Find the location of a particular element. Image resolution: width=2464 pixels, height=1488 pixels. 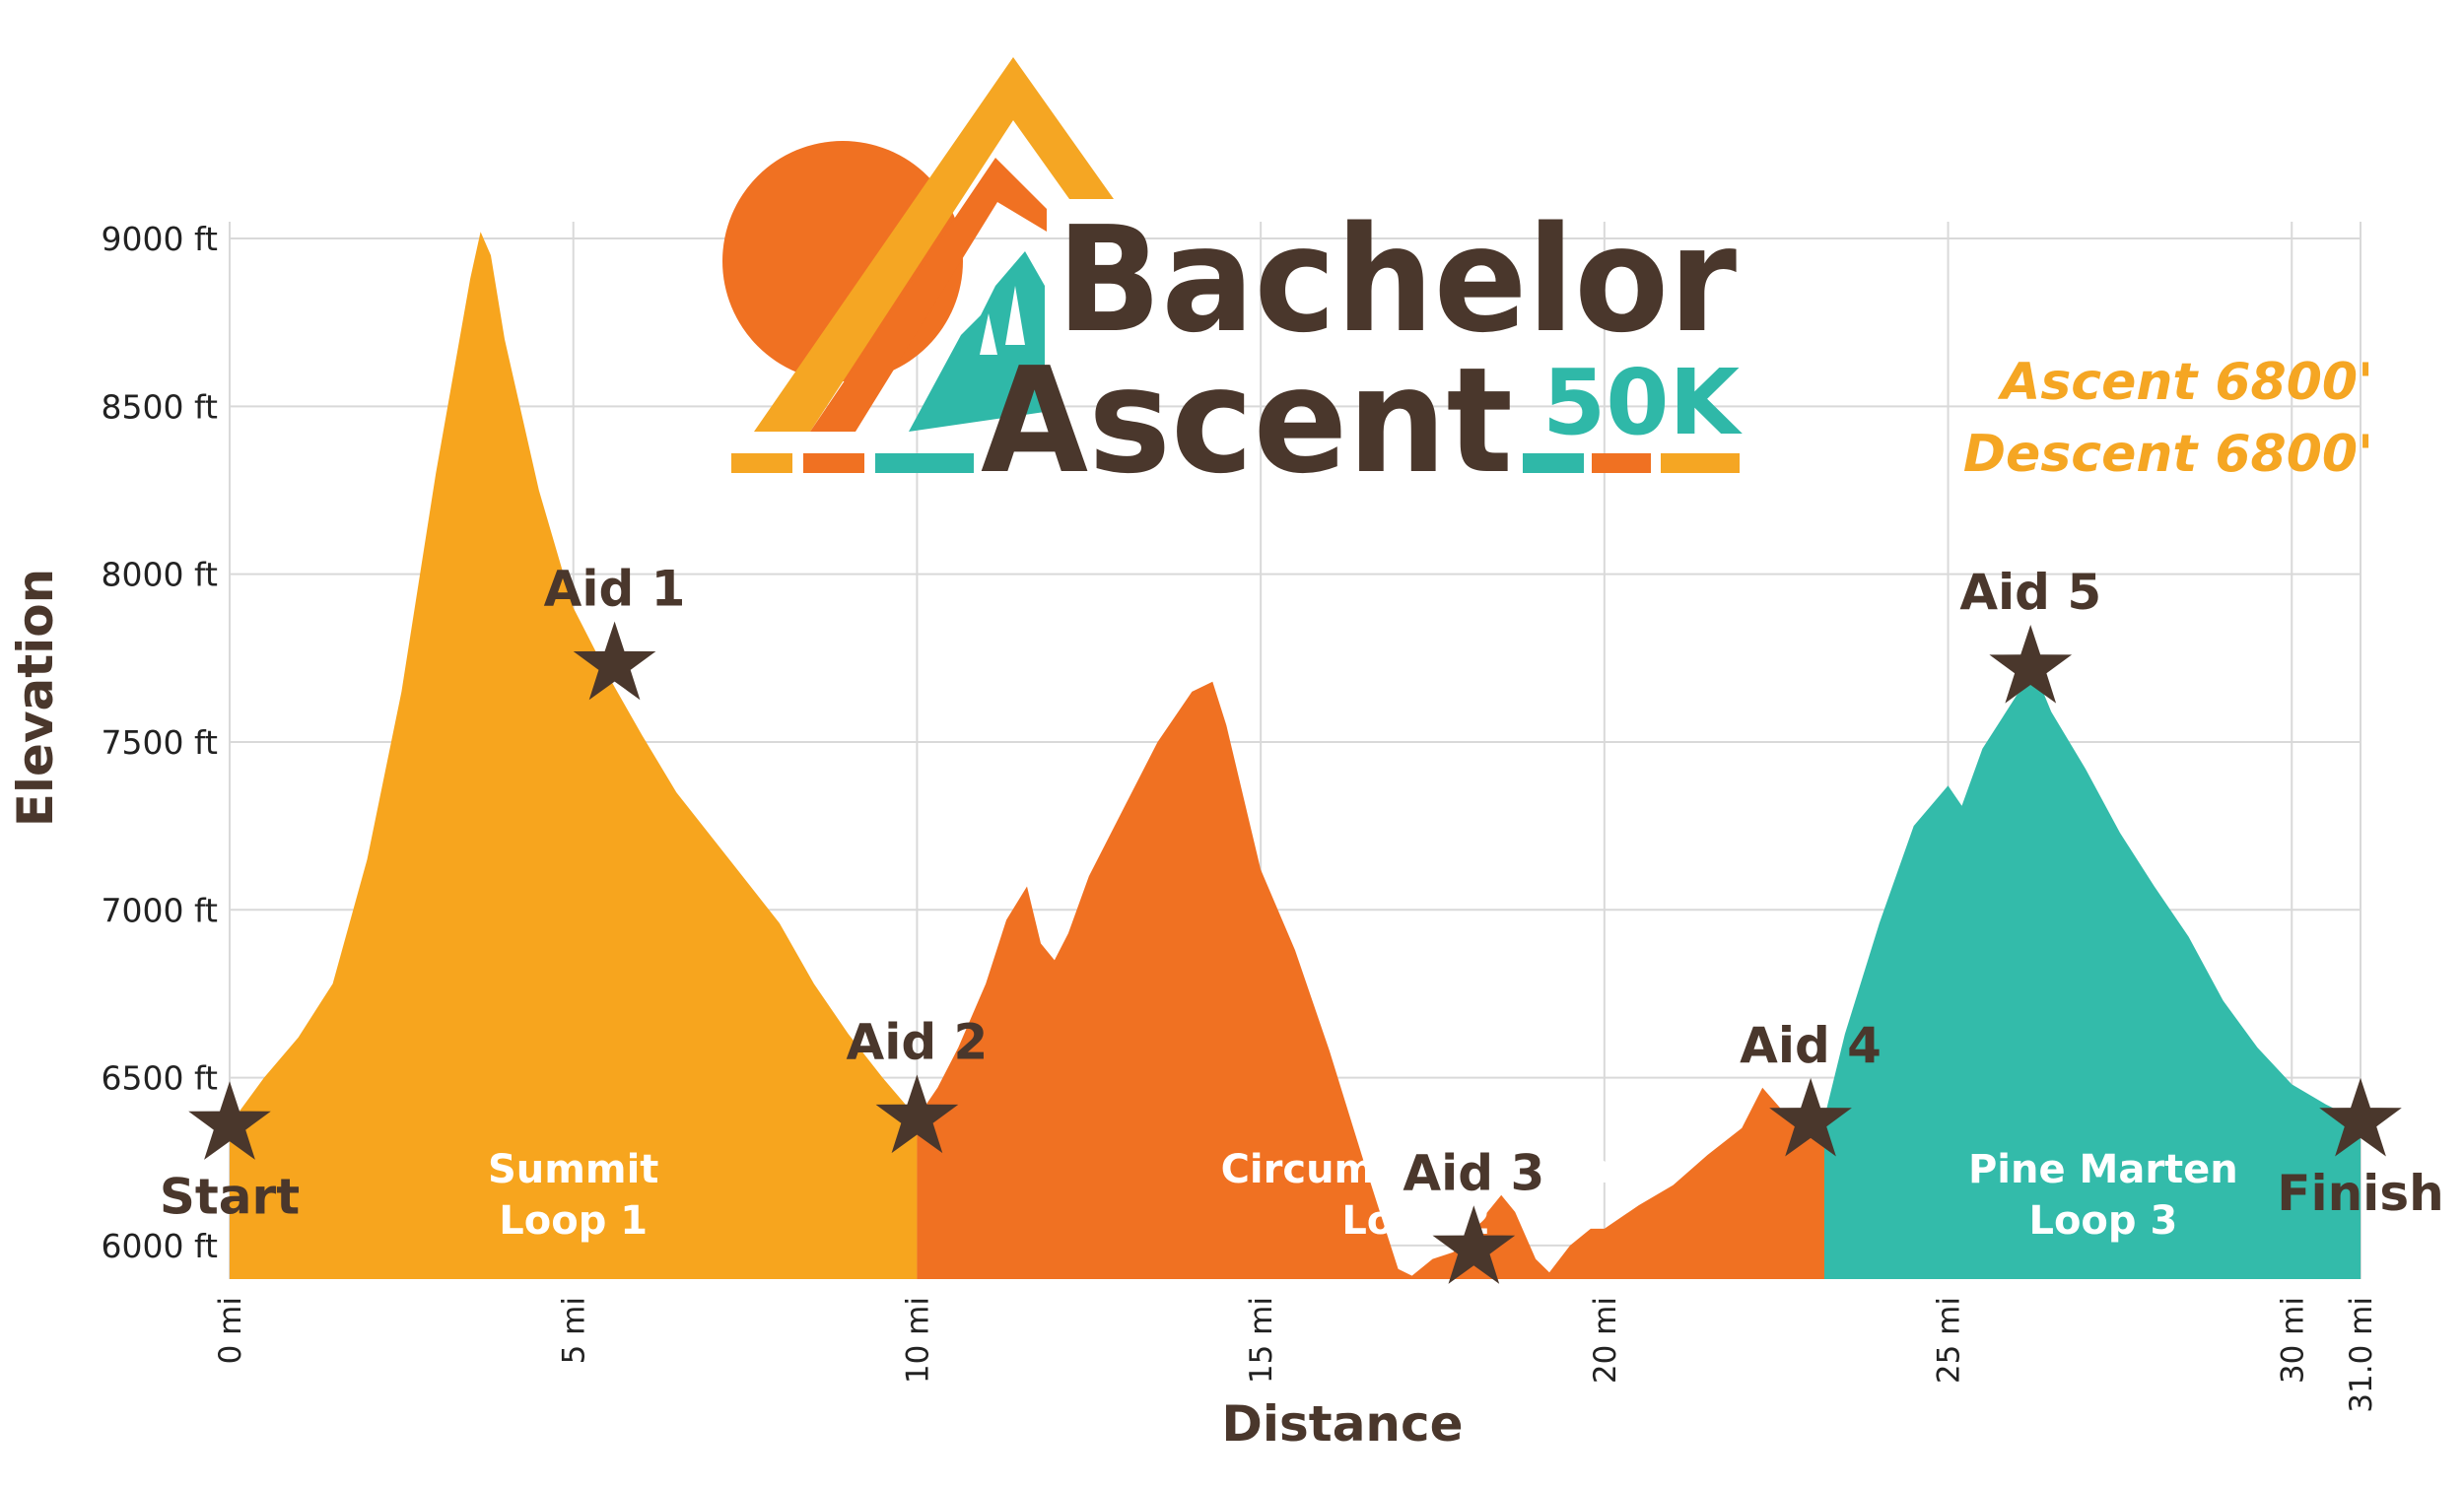

outer-peak-stripe is located at coordinates (934, 245).